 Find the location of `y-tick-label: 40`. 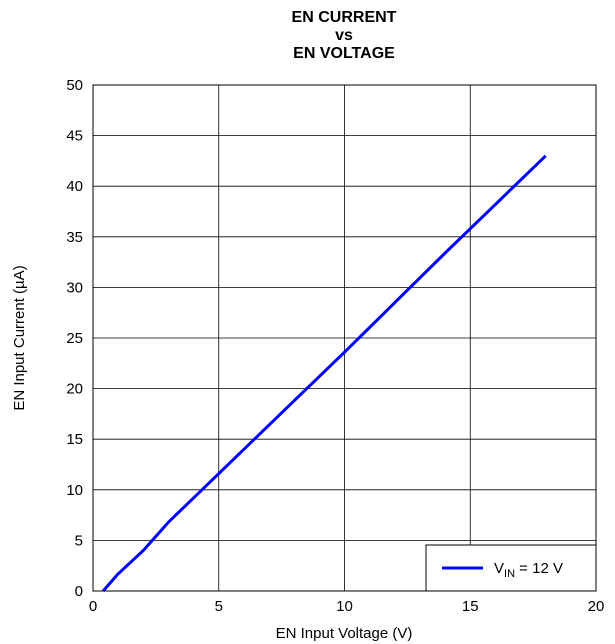

y-tick-label: 40 is located at coordinates (74, 186).